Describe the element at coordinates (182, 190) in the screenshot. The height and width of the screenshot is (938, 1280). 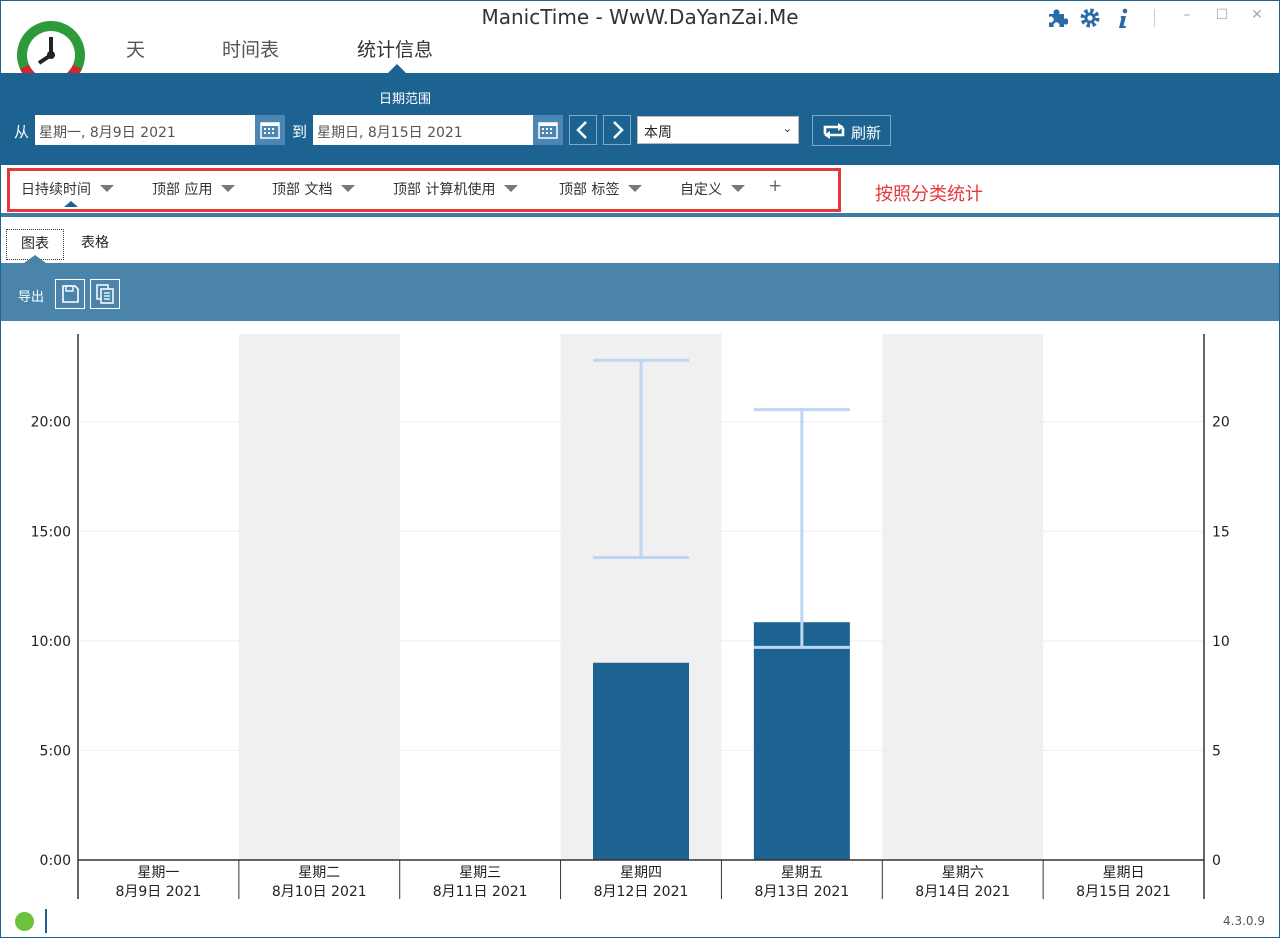
I see `category-tab-label: 顶部 应用` at that location.